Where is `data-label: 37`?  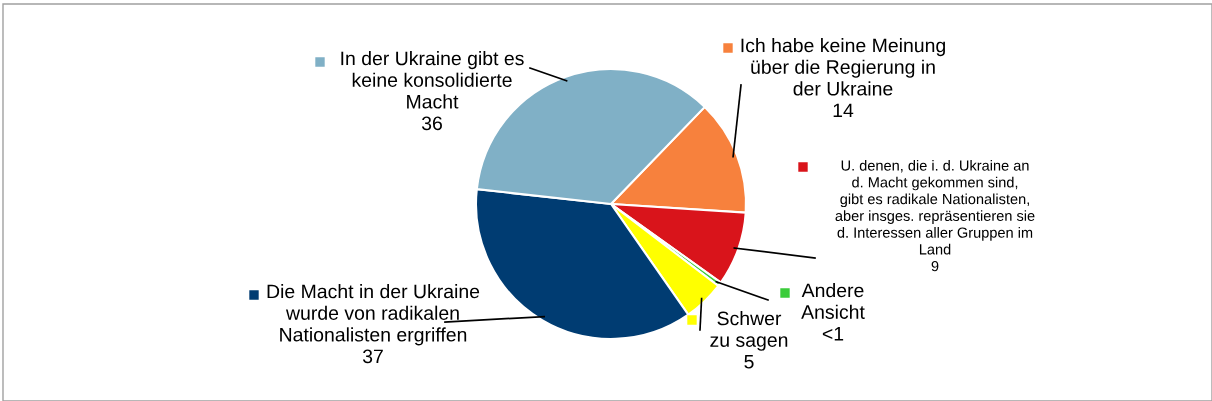
data-label: 37 is located at coordinates (372, 356).